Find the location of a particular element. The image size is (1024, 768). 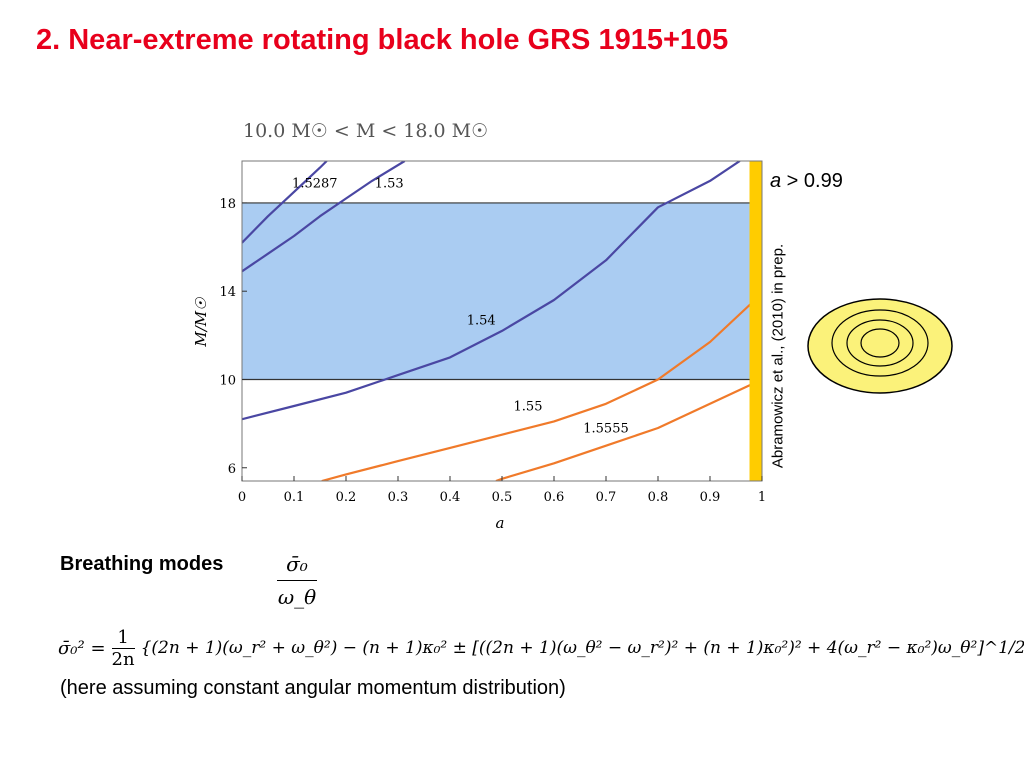

curve-label: 1.5555 is located at coordinates (606, 428).